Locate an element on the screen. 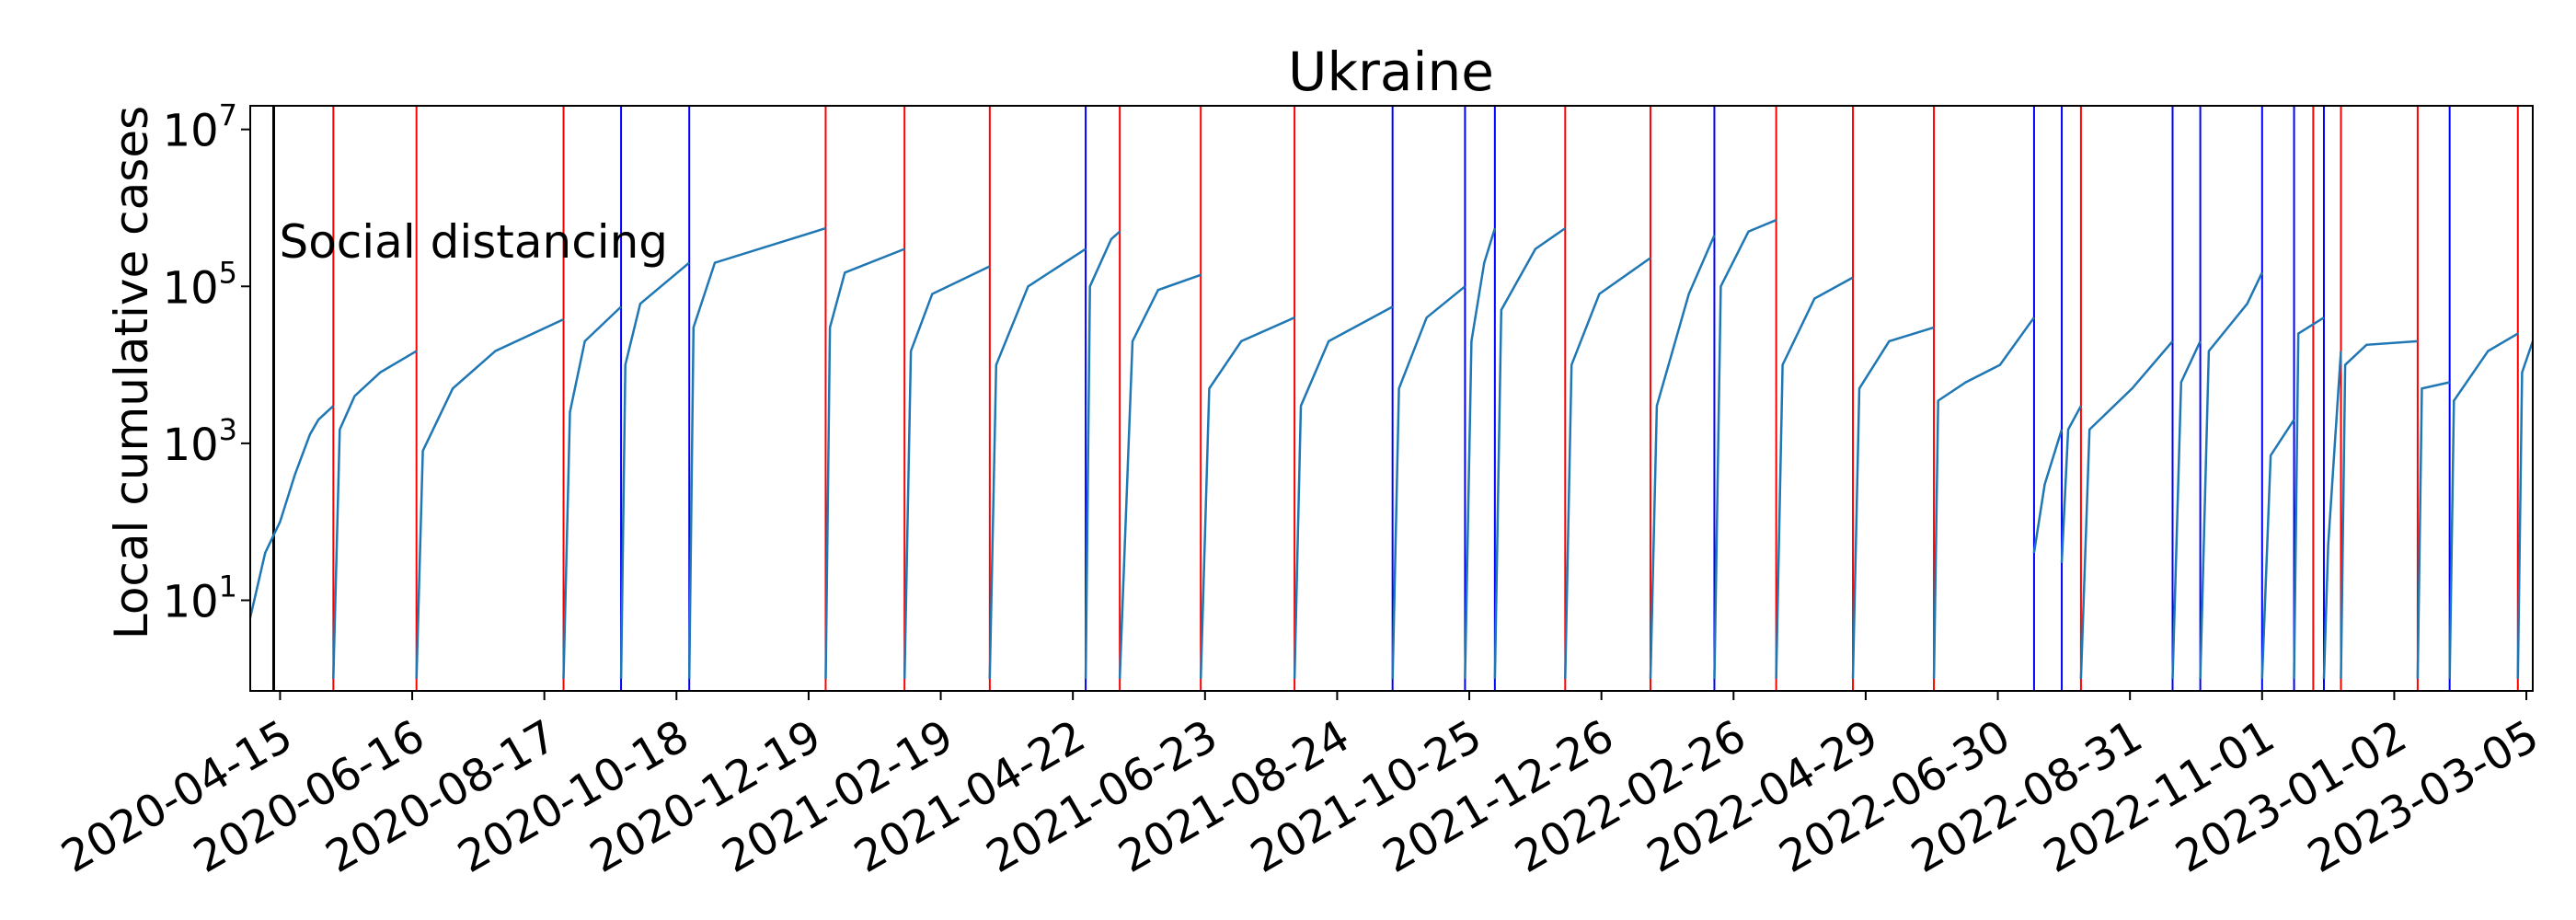 This screenshot has height=920, width=2576. y-tick-label-0: 10¹ is located at coordinates (200, 598).